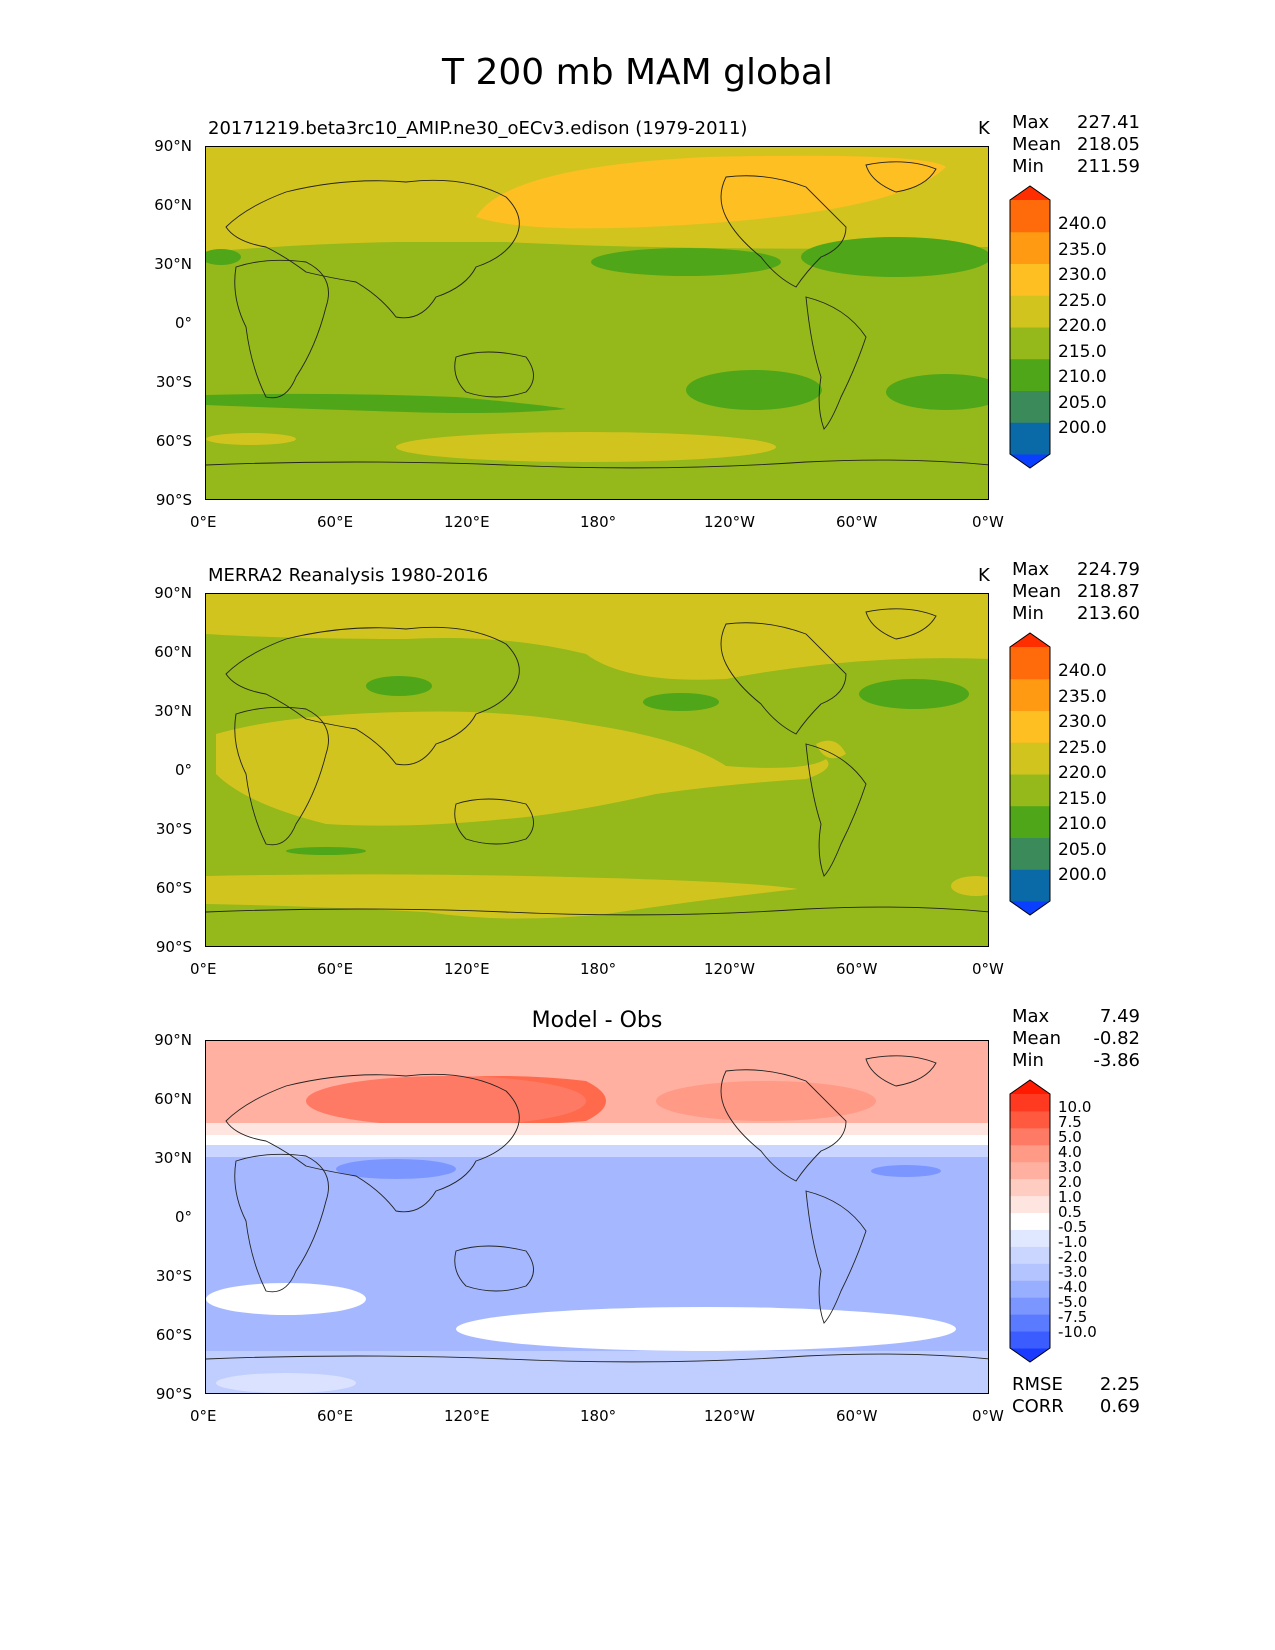  Describe the element at coordinates (1073, 1302) in the screenshot. I see `colorbar-label: -5.0` at that location.